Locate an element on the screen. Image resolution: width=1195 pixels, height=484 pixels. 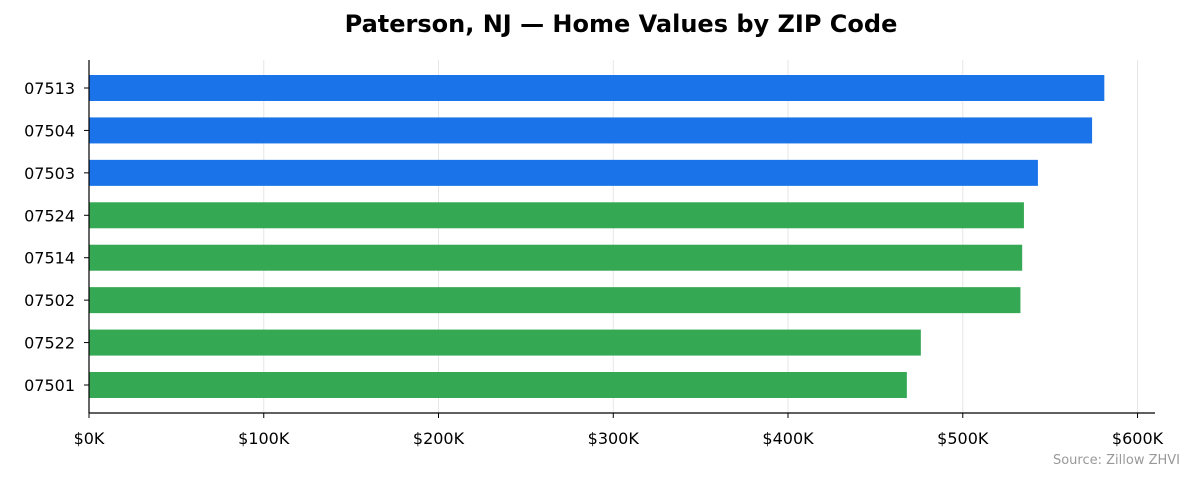
y-tick-label-07514: 07514 is located at coordinates (49, 258).